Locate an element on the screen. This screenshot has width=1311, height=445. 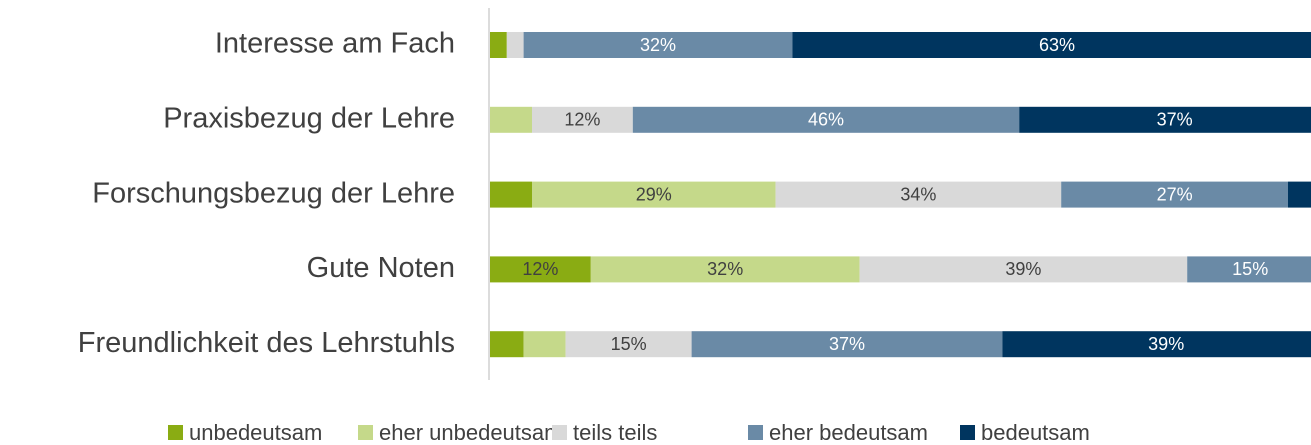
legend-label: teils teils is located at coordinates (615, 432).